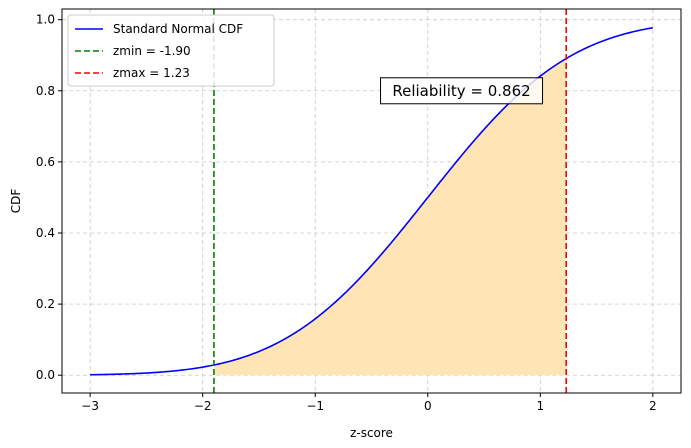 This screenshot has height=448, width=691. I want to click on y-axis-label: CDF, so click(16, 201).